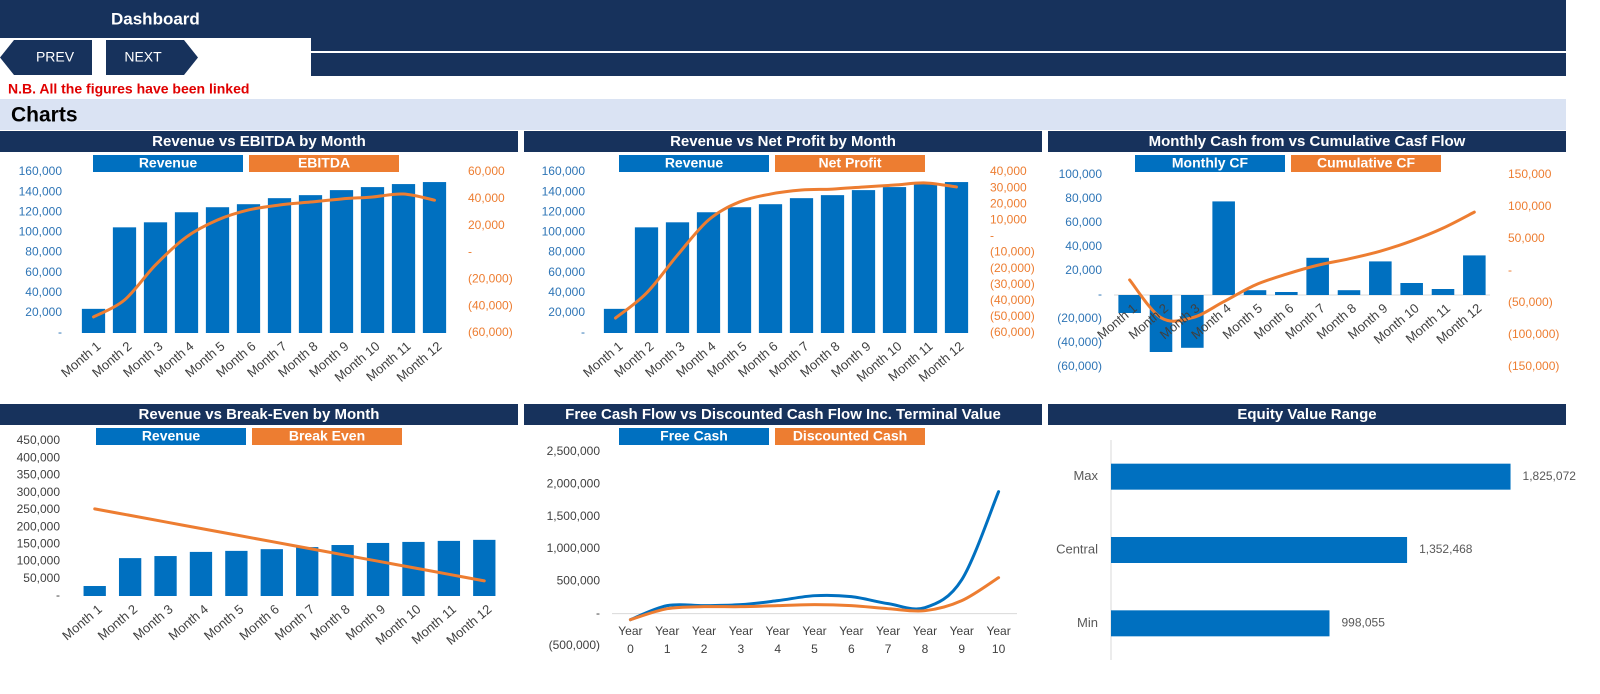 The height and width of the screenshot is (694, 1600). Describe the element at coordinates (925, 640) in the screenshot. I see `x-tick-label: Year 8` at that location.